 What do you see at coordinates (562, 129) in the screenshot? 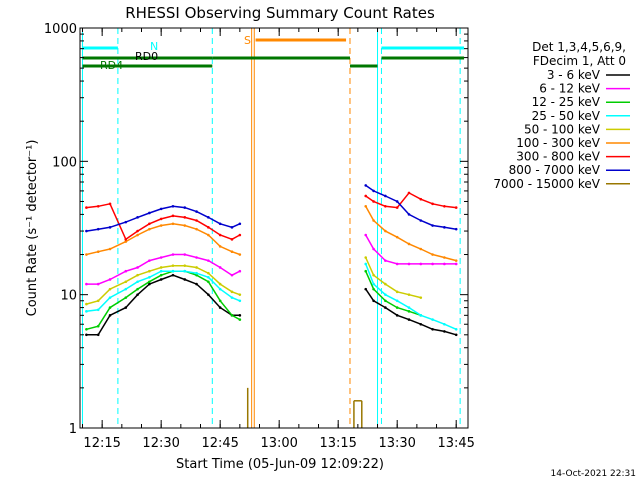
I see `legend-label: 50 - 100 keV` at bounding box center [562, 129].